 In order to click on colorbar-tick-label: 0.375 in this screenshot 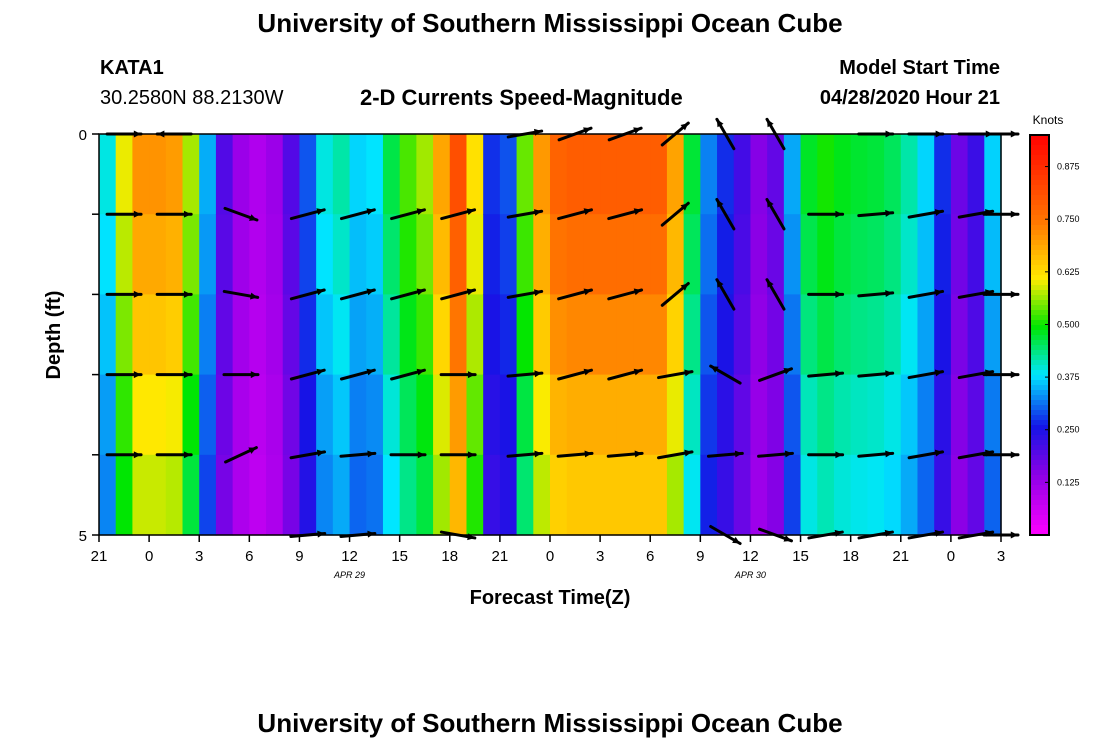, I will do `click(1068, 377)`.